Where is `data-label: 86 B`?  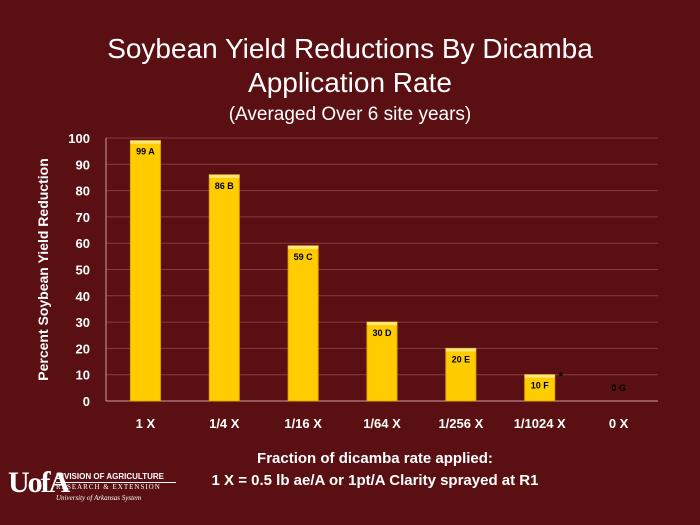
data-label: 86 B is located at coordinates (225, 186).